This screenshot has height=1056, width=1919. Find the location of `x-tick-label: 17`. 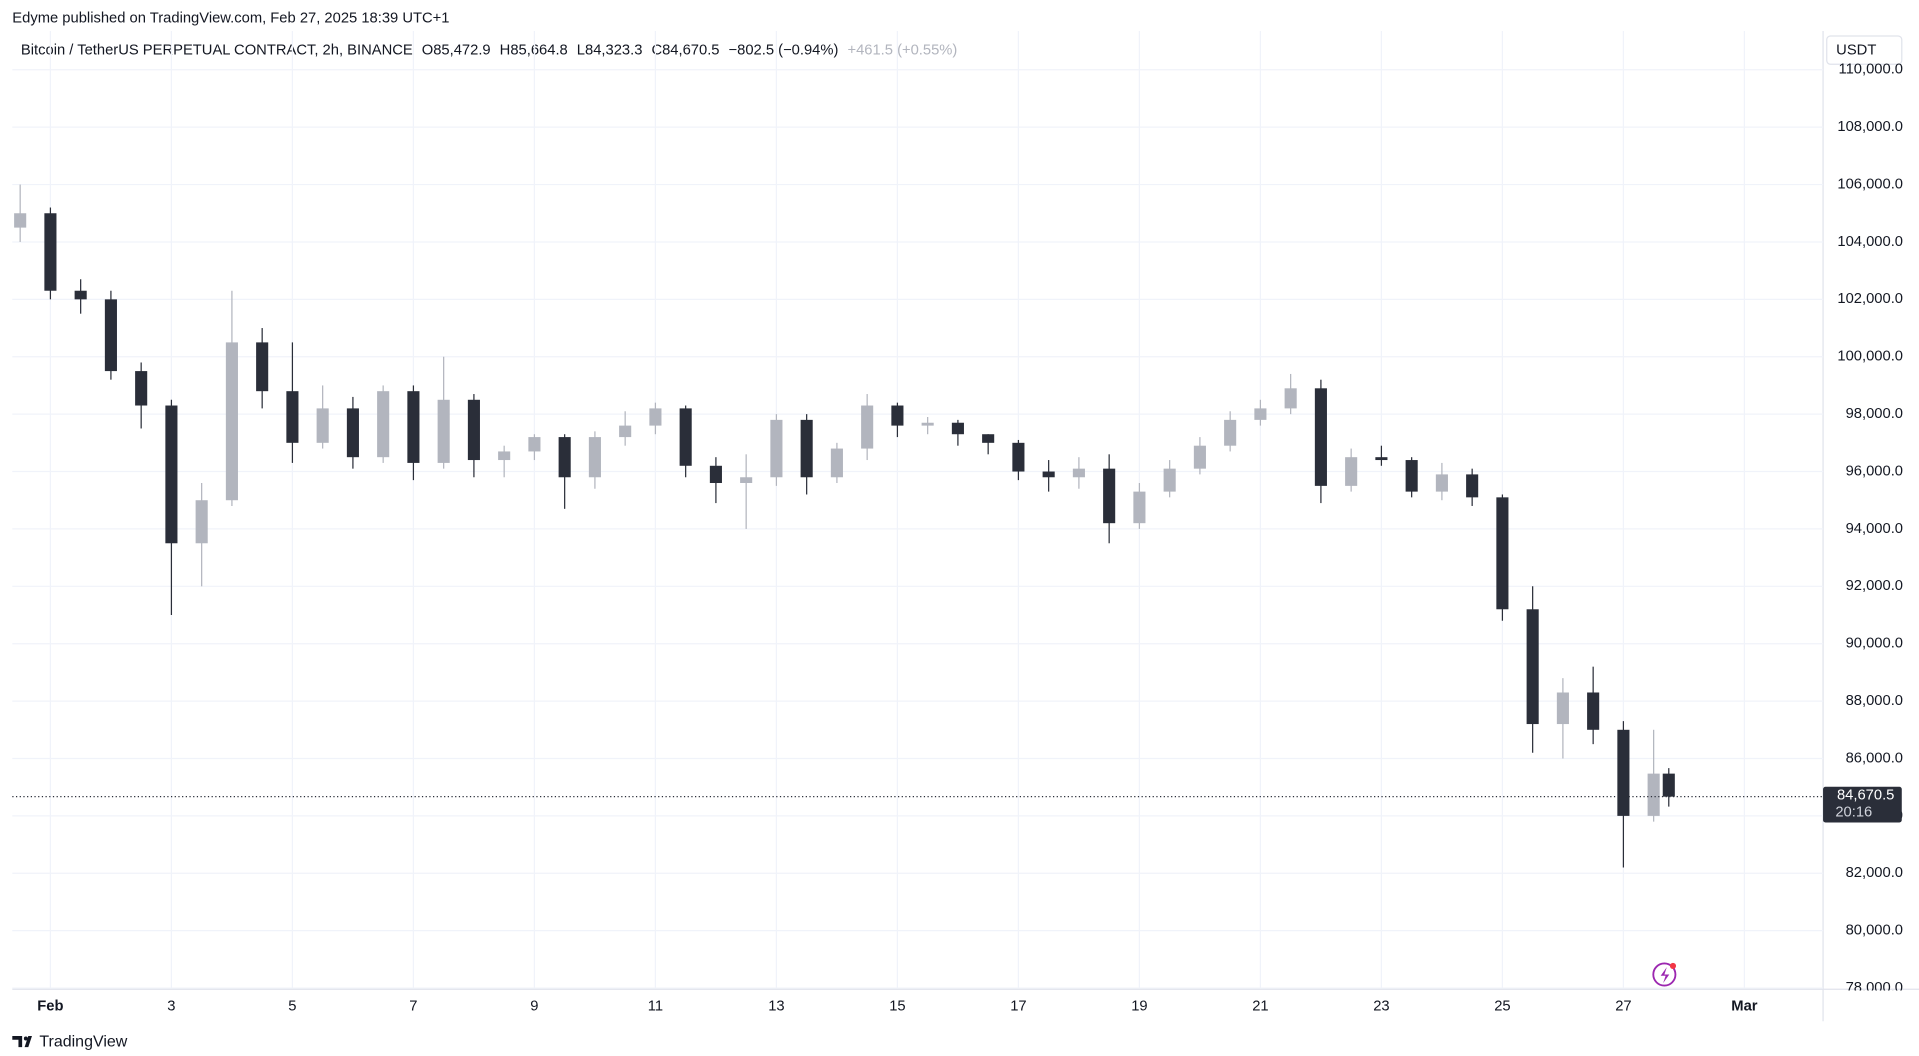

x-tick-label: 17 is located at coordinates (1018, 1006).